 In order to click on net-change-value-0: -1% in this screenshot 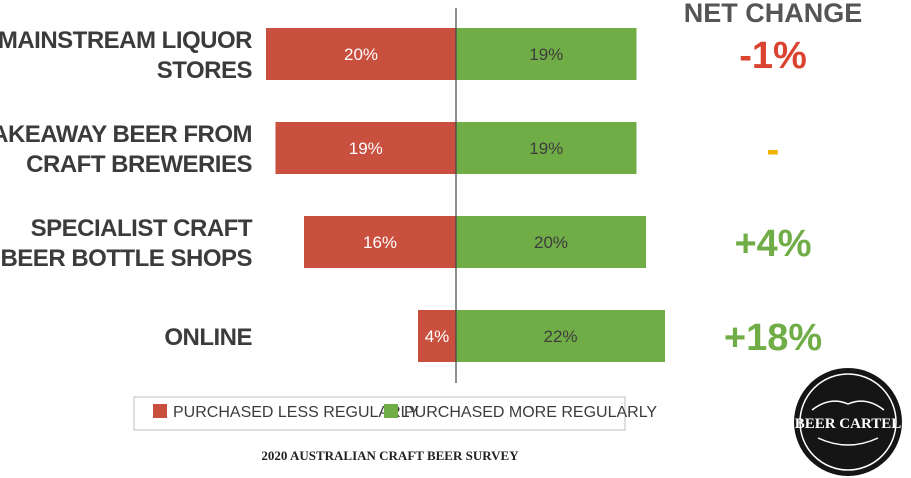, I will do `click(773, 56)`.